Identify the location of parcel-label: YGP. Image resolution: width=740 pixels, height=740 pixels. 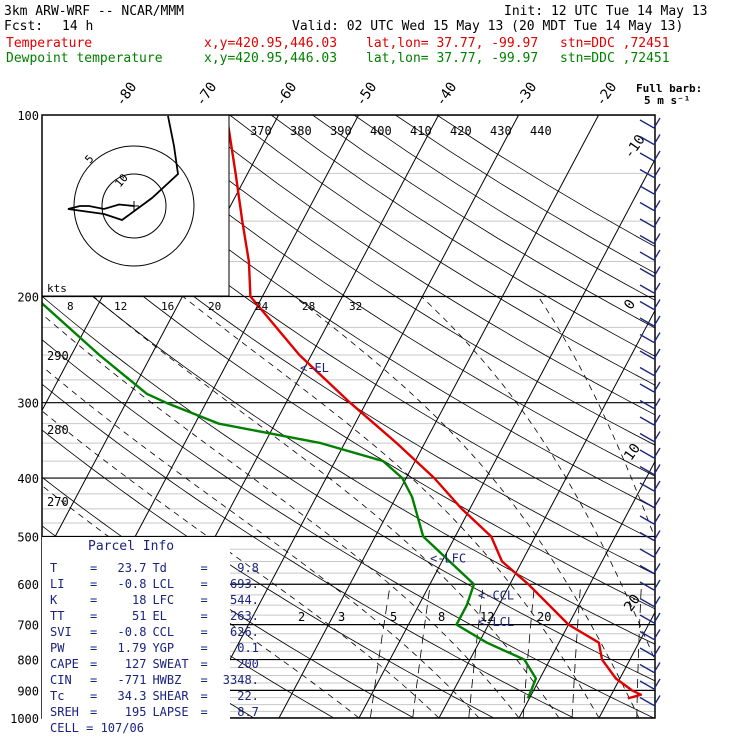
(163, 648).